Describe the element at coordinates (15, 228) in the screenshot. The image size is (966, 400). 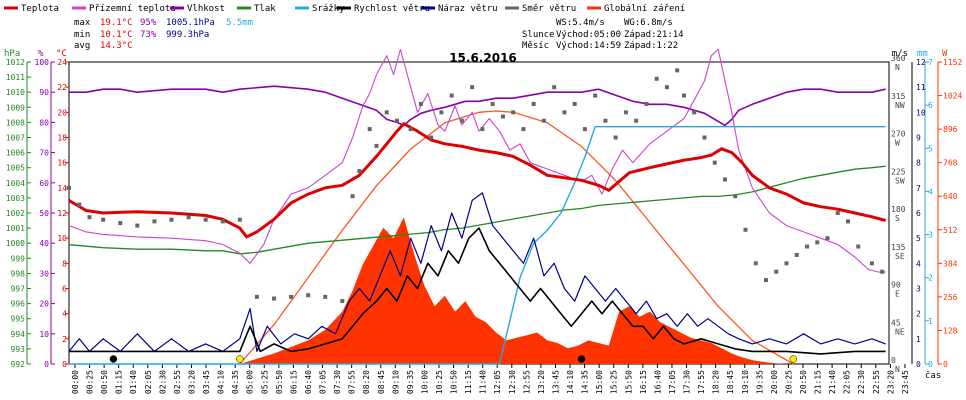
I see `y-tick-hpa: 1001` at that location.